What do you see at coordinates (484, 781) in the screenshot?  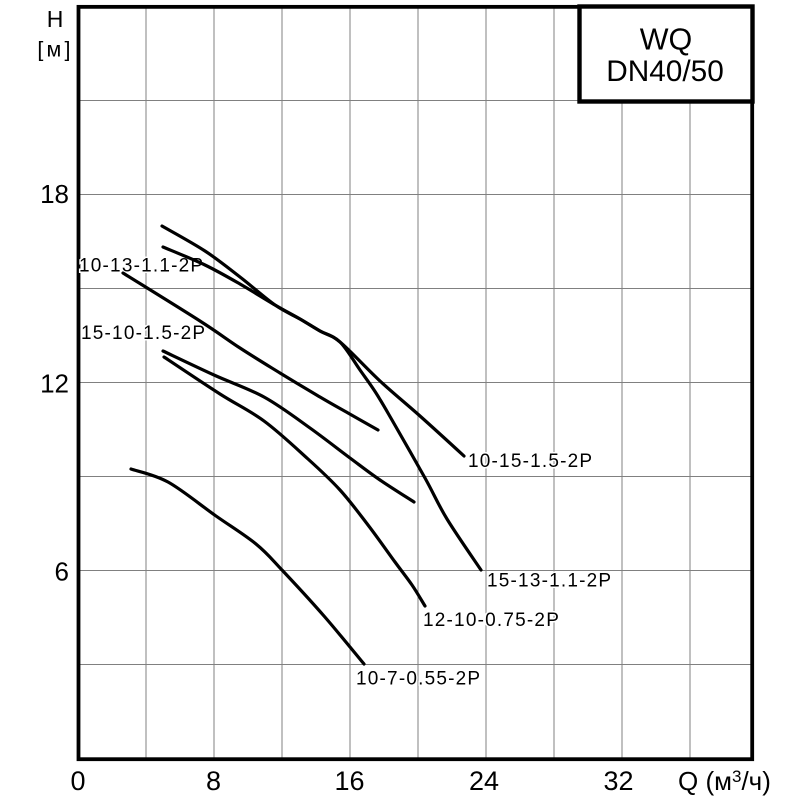 I see `svg-text: 24` at bounding box center [484, 781].